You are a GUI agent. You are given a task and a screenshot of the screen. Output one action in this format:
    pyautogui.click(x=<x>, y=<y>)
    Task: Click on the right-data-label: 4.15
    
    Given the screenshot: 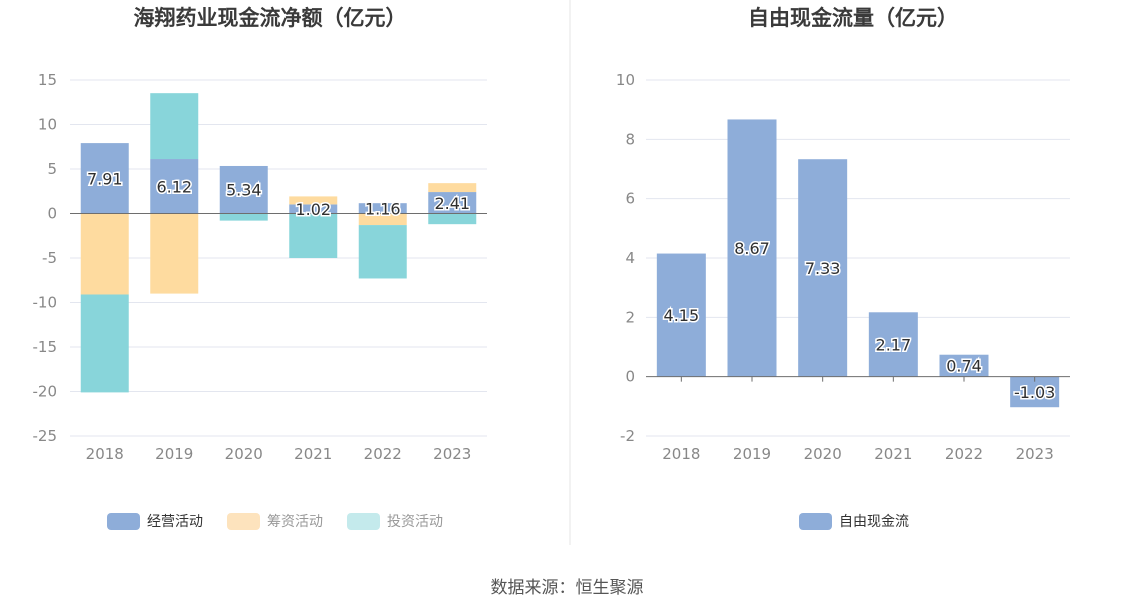 What is the action you would take?
    pyautogui.click(x=682, y=315)
    